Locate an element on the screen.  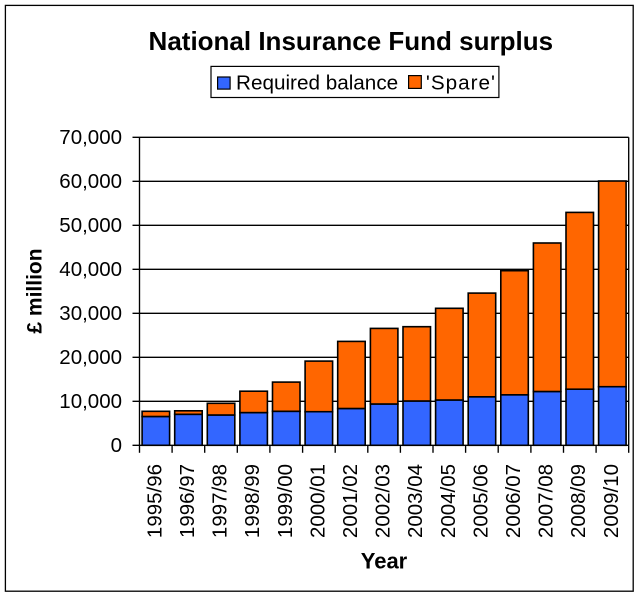
svg-text: 30,000 is located at coordinates (90, 313).